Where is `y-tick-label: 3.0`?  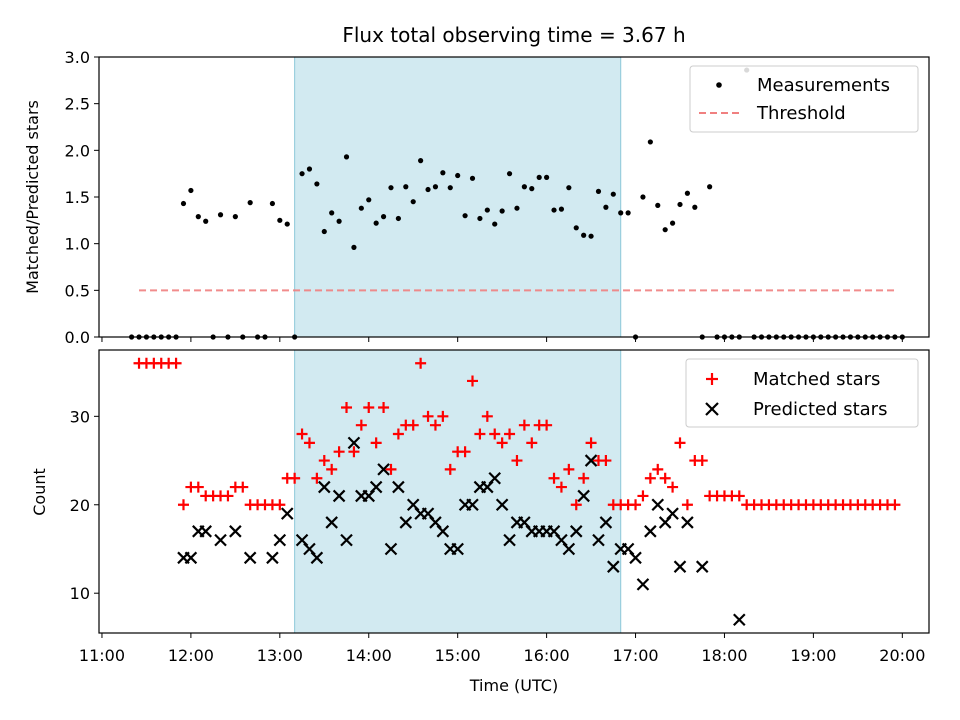 y-tick-label: 3.0 is located at coordinates (77, 57).